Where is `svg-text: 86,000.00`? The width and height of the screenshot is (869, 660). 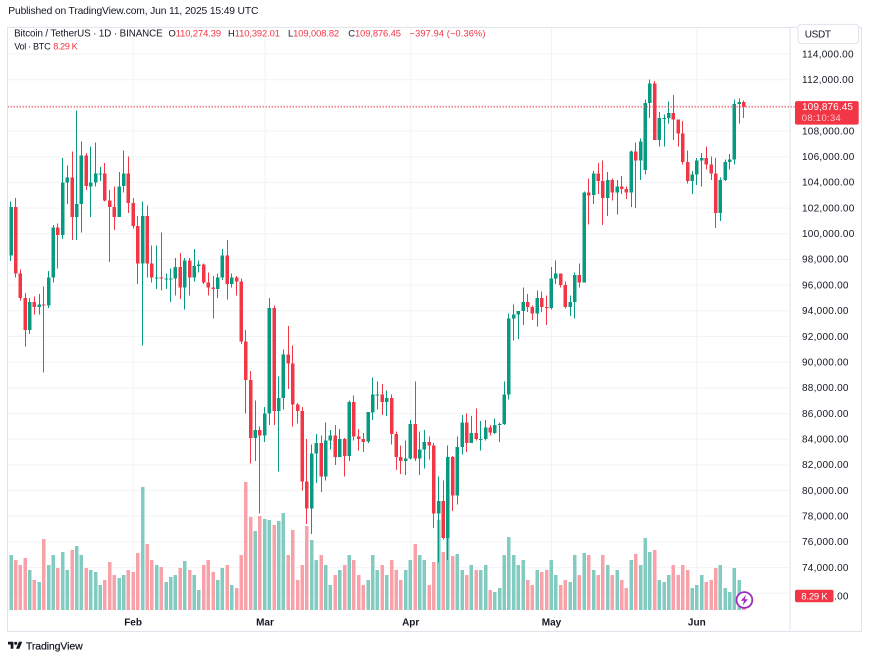
svg-text: 86,000.00 is located at coordinates (825, 414).